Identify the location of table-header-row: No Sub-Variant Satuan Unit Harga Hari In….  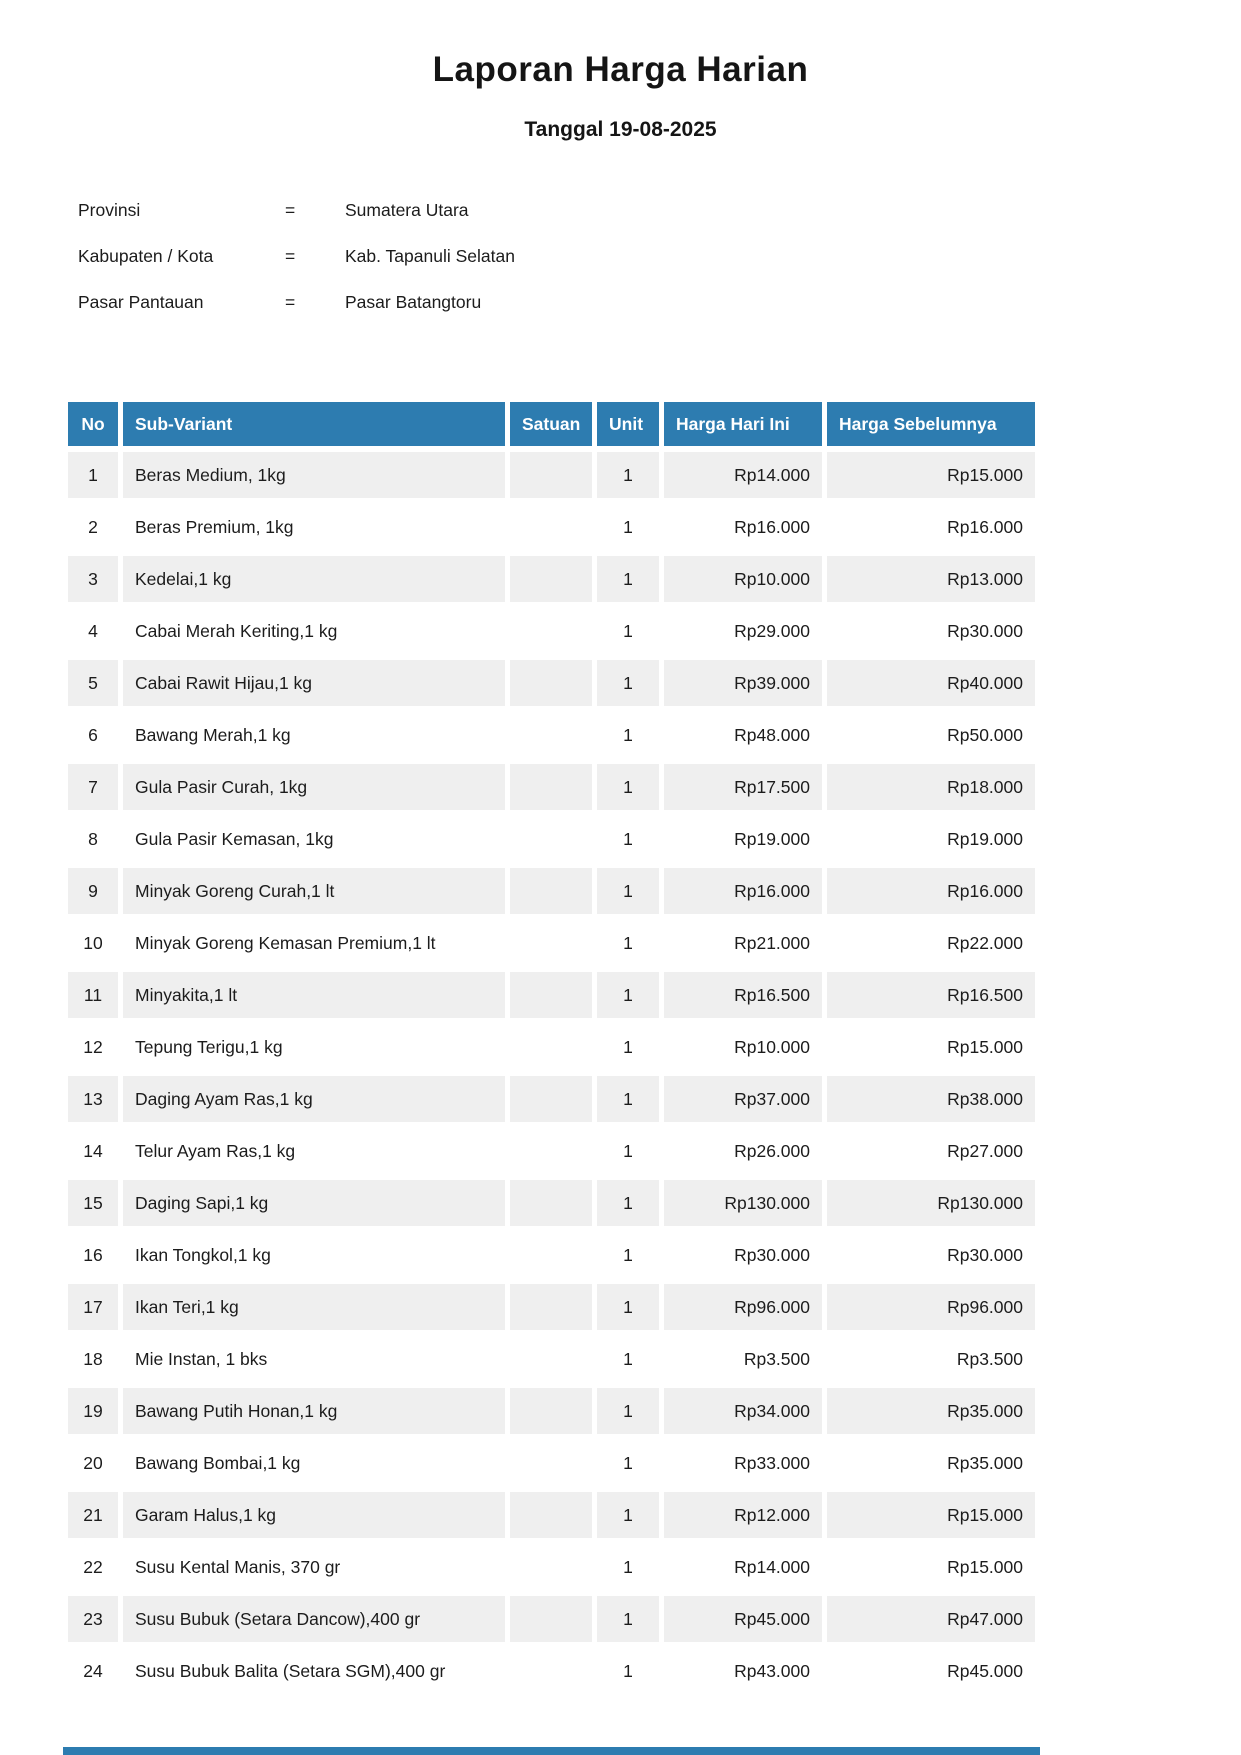
(551, 424).